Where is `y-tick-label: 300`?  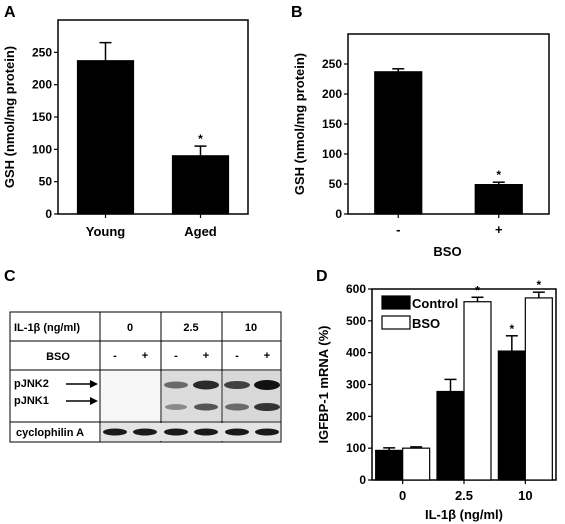
y-tick-label: 300 is located at coordinates (356, 385).